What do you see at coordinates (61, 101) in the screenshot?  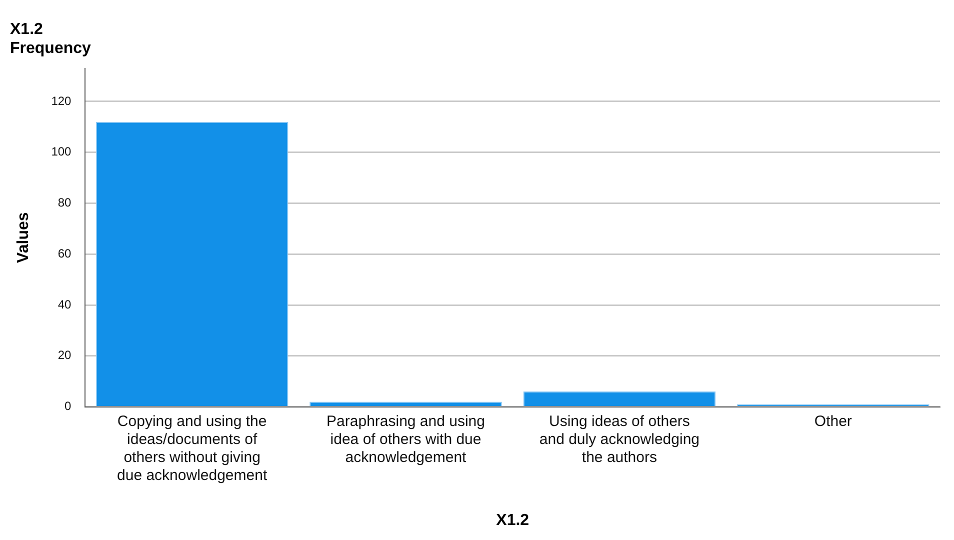 I see `y-tick-label: 120` at bounding box center [61, 101].